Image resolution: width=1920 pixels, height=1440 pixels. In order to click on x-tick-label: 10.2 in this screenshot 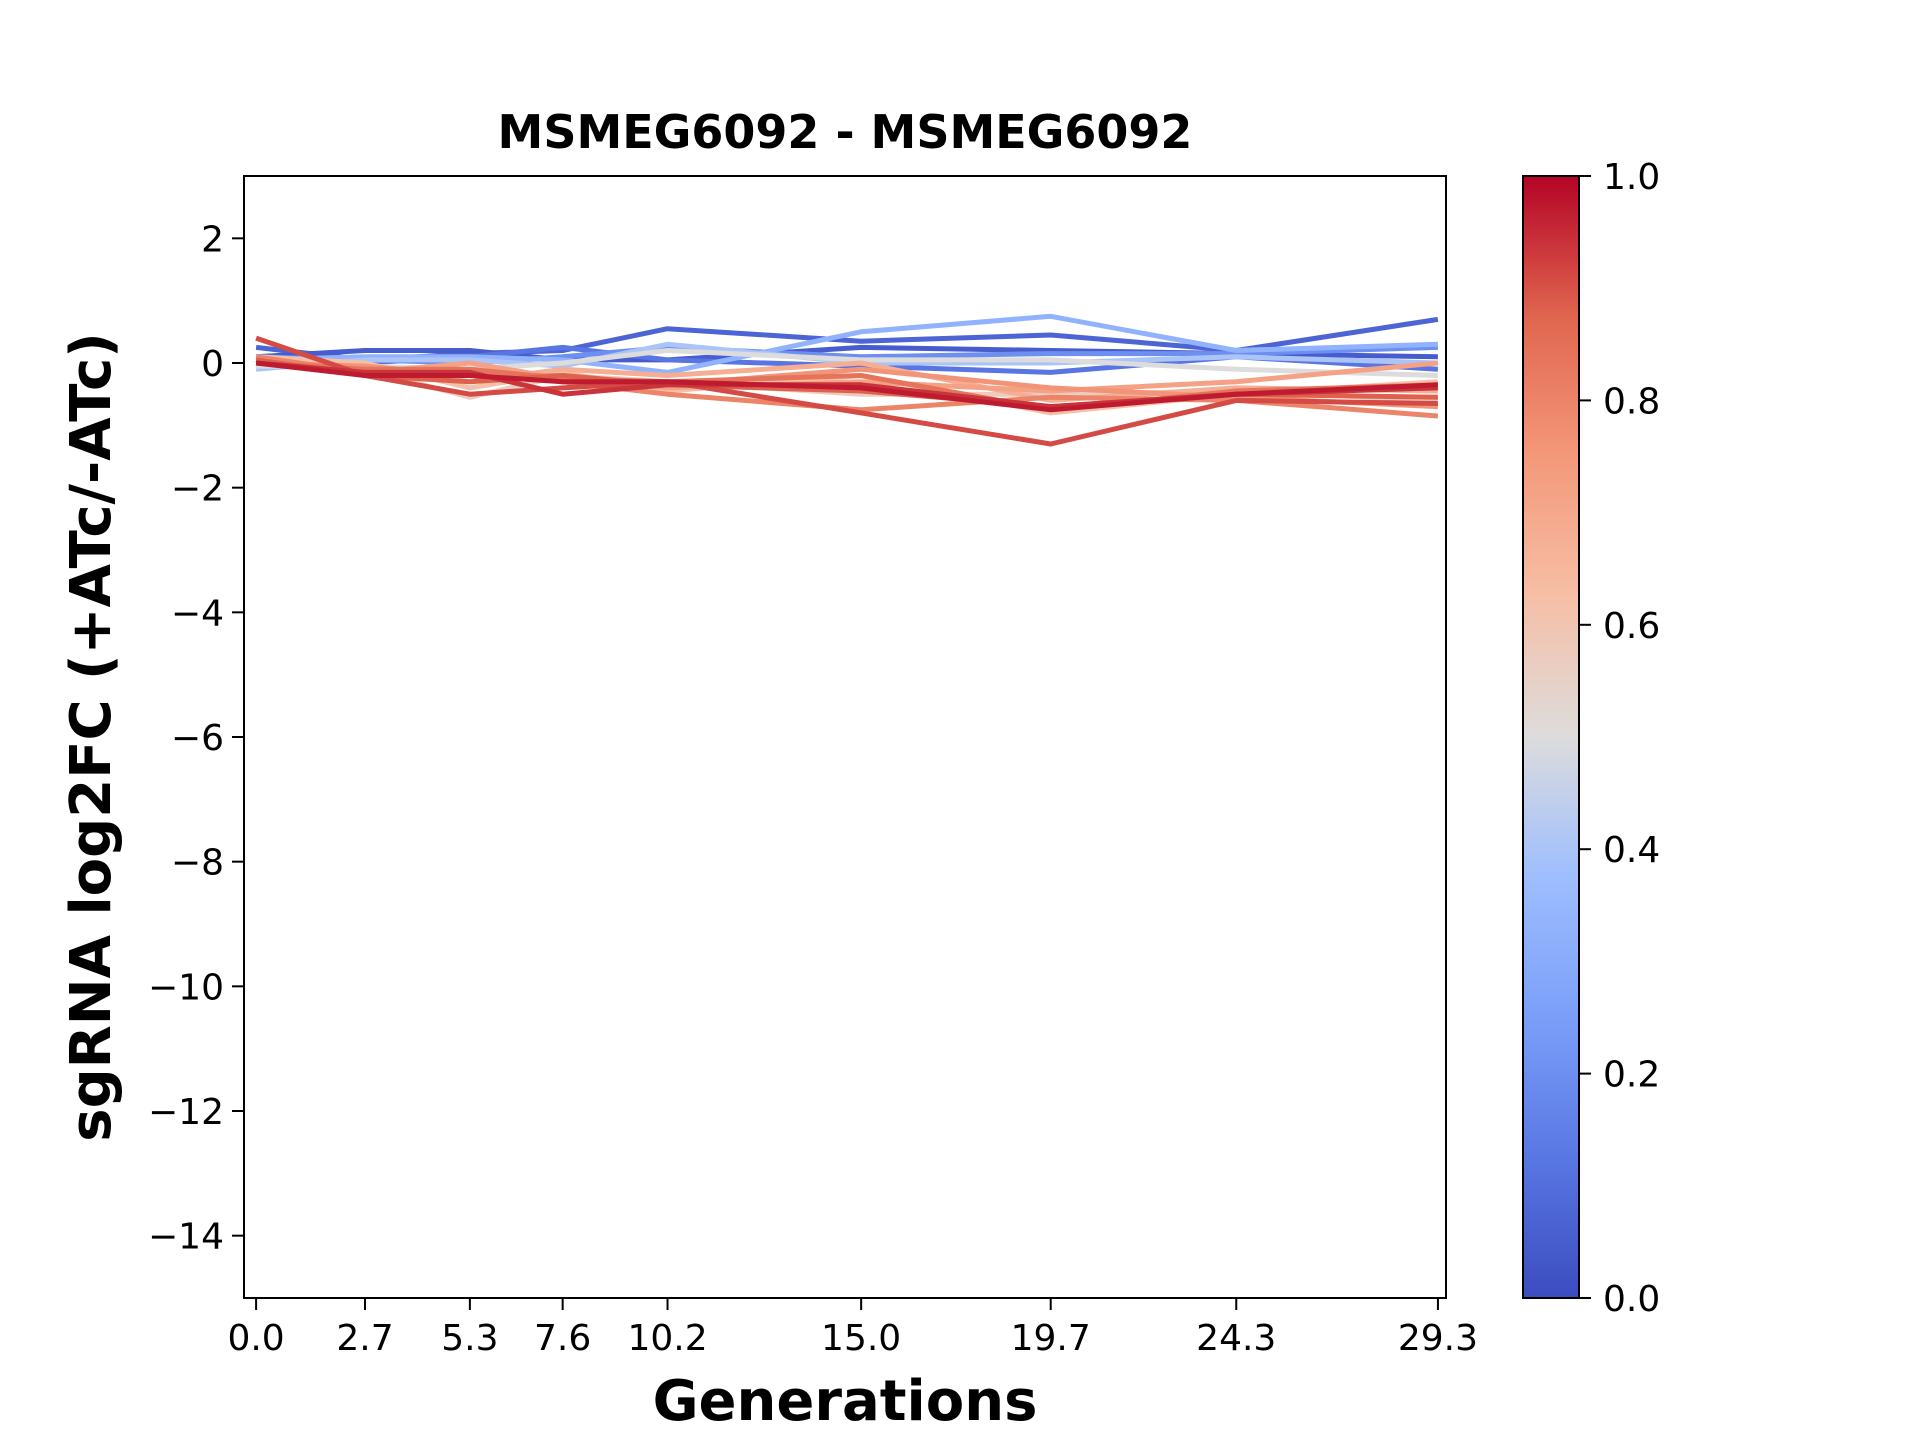, I will do `click(667, 1338)`.